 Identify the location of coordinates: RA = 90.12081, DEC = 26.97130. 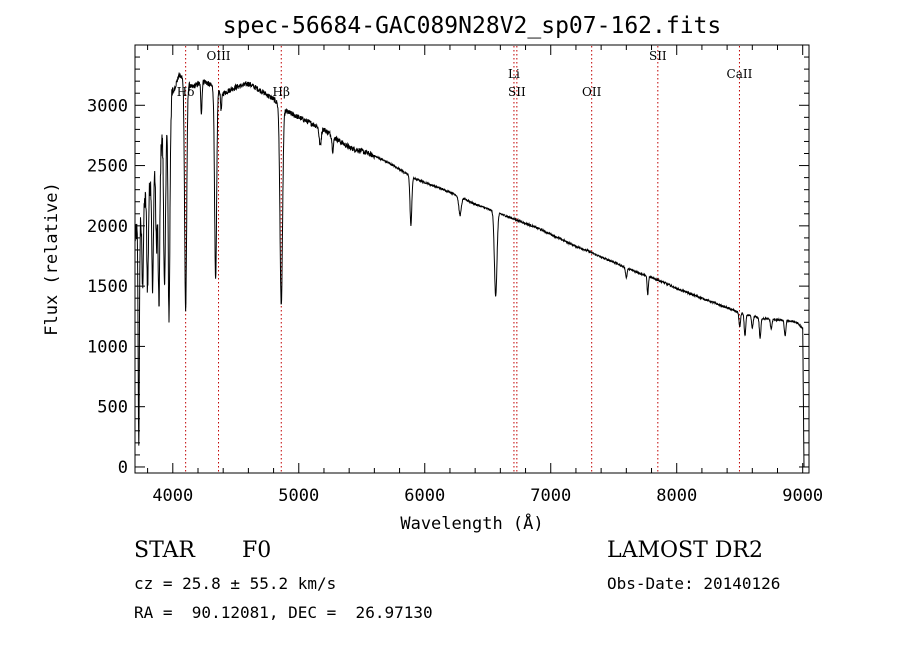
(283, 612).